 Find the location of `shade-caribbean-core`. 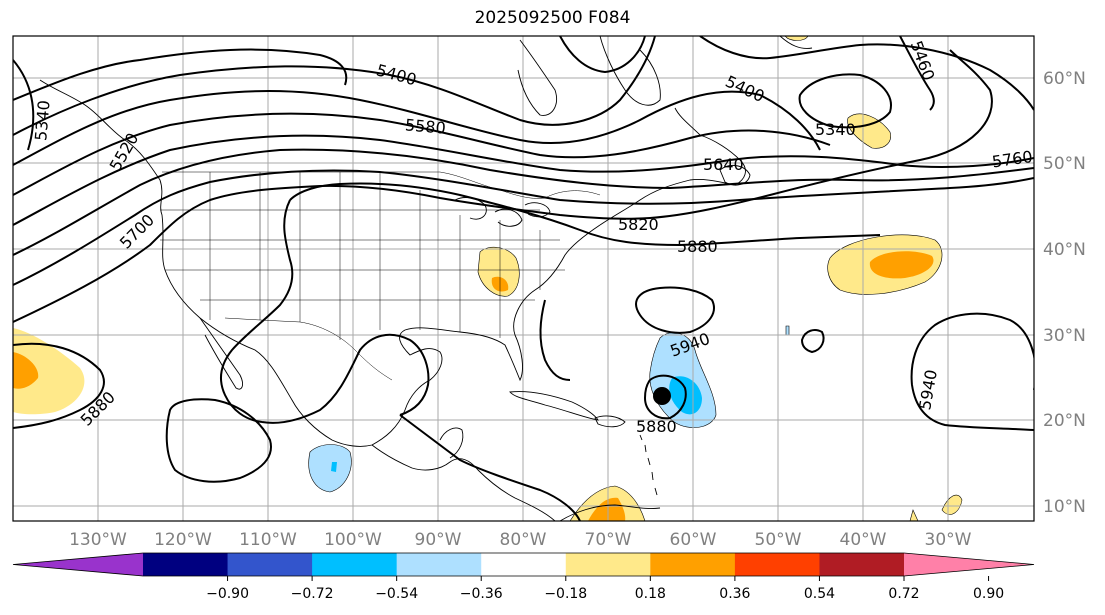

shade-caribbean-core is located at coordinates (607, 509).